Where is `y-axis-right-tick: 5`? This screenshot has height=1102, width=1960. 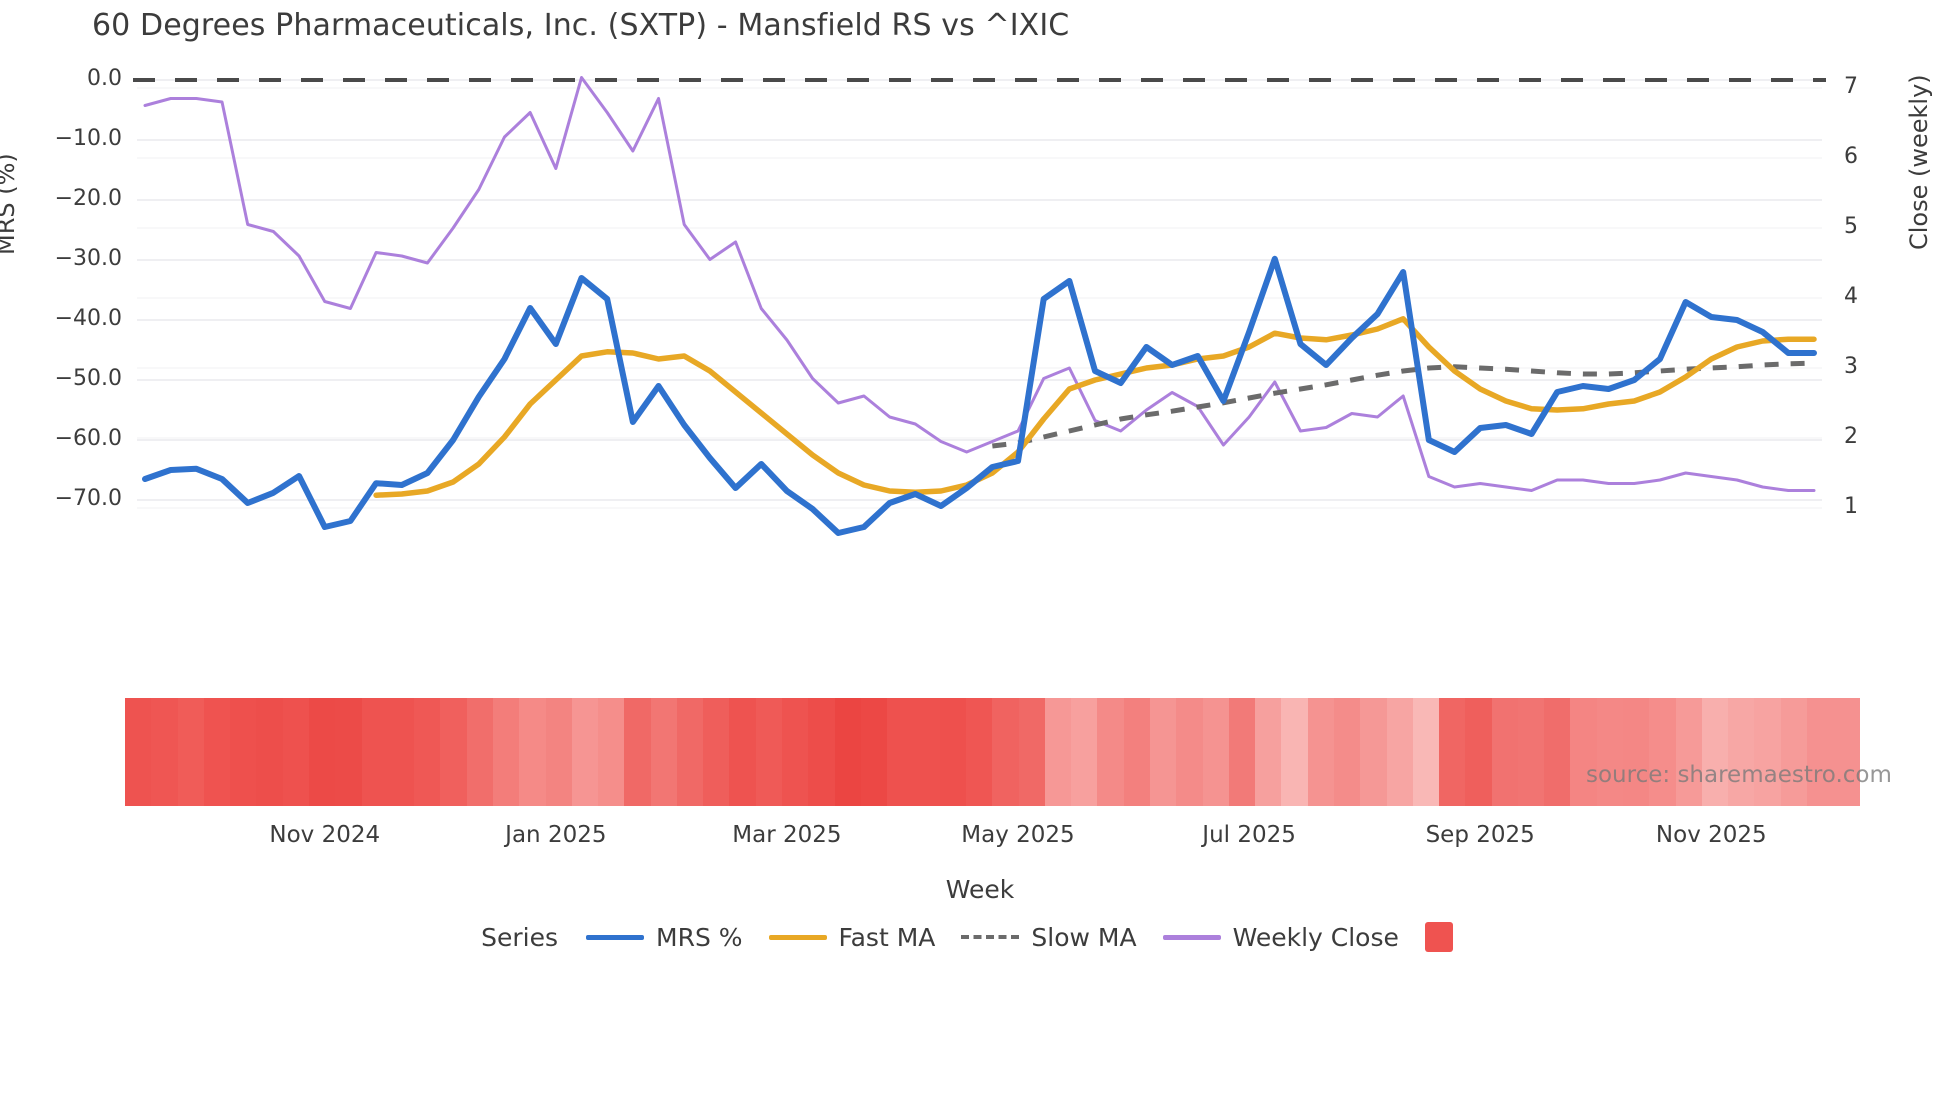 y-axis-right-tick: 5 is located at coordinates (1851, 226).